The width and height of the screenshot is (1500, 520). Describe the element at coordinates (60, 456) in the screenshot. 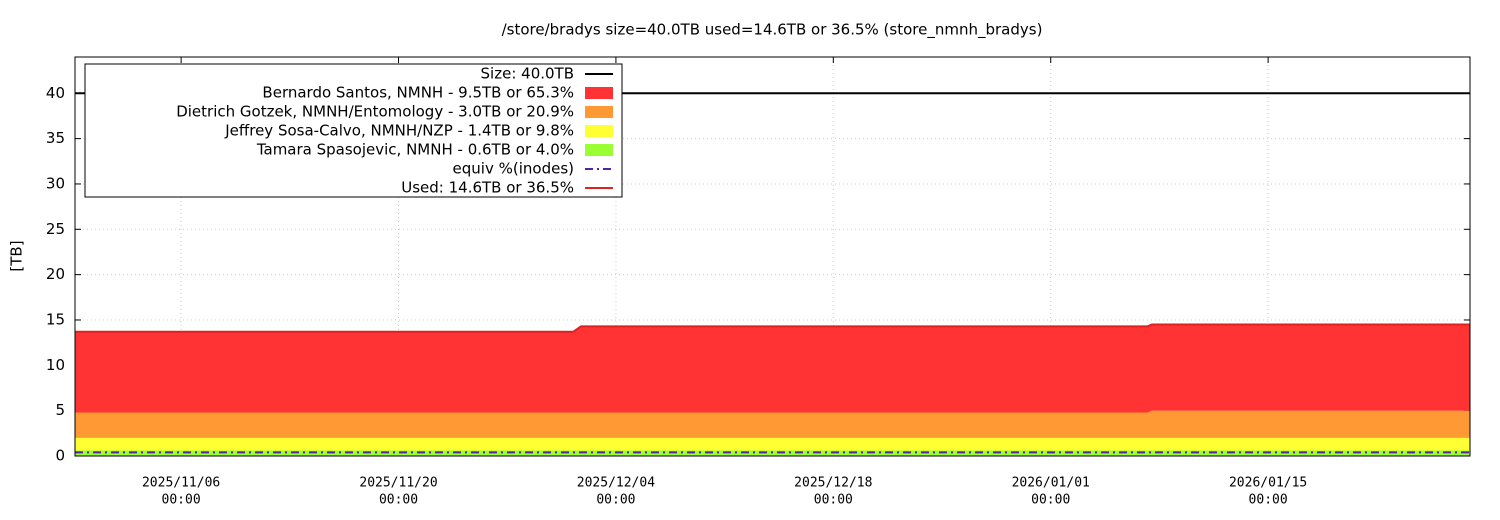

I see `y-tick-label: 0` at that location.